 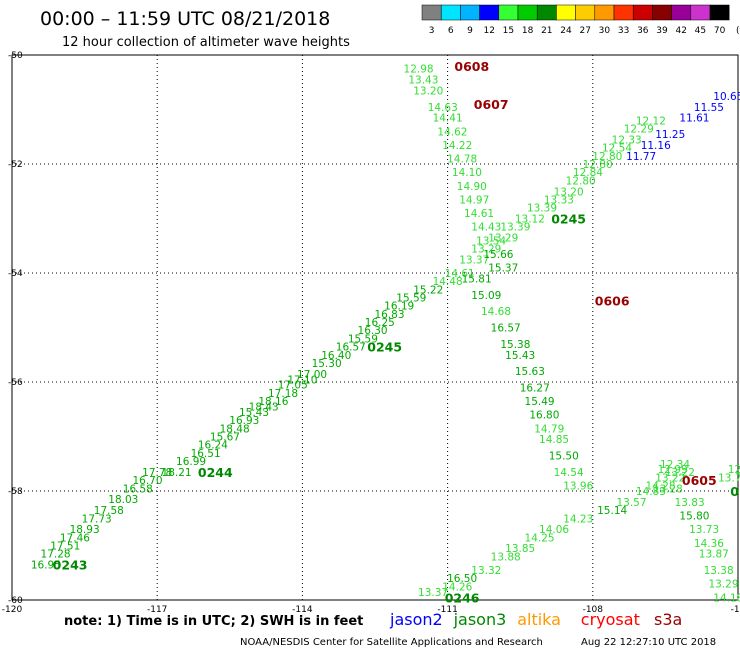 What do you see at coordinates (612, 511) in the screenshot?
I see `swh-value-label: 15.14` at bounding box center [612, 511].